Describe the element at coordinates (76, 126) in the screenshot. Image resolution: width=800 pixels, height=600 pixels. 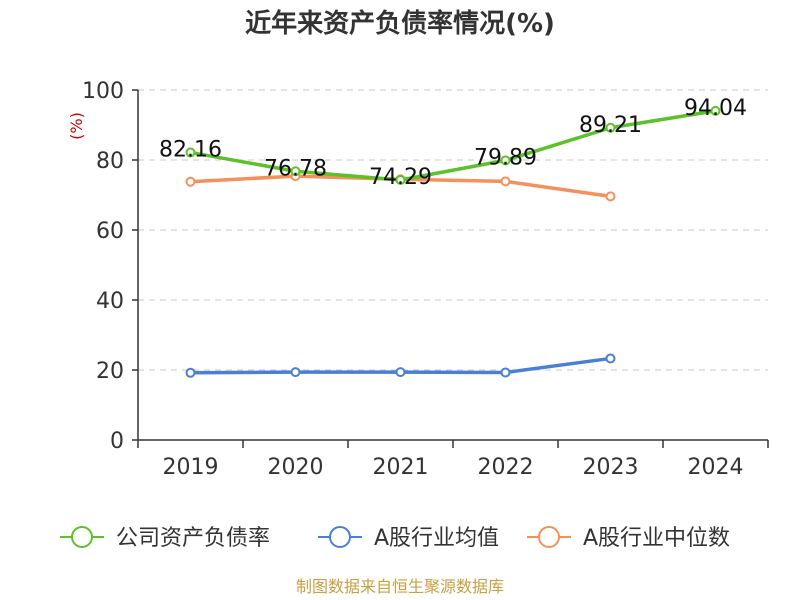
I see `y-axis-label: (%)` at that location.